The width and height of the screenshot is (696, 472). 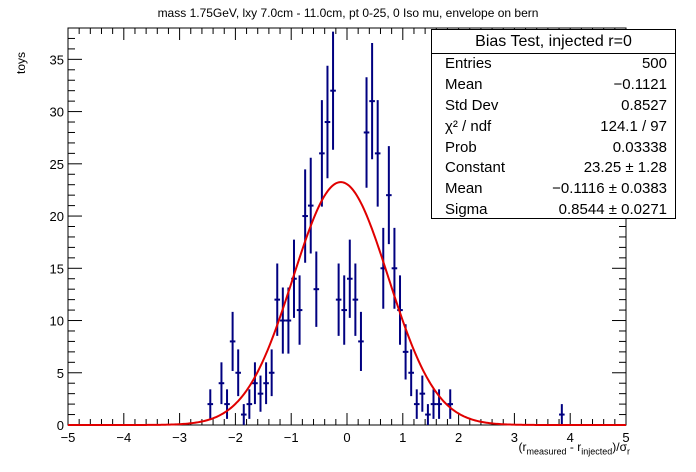 What do you see at coordinates (461, 147) in the screenshot?
I see `stats-label: Prob` at bounding box center [461, 147].